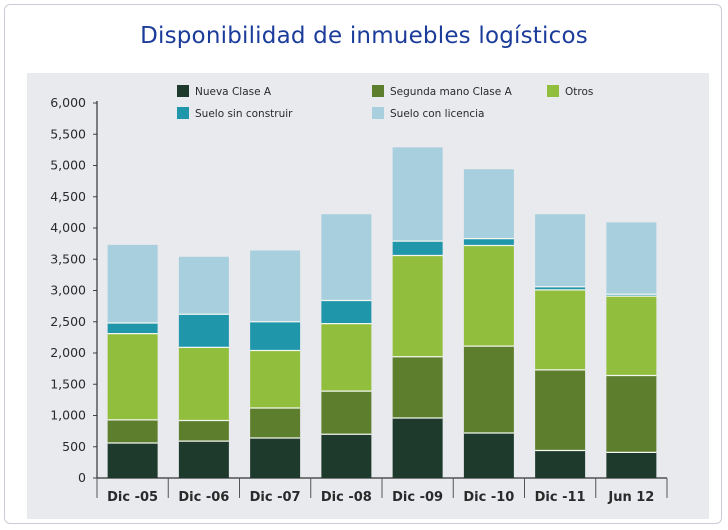  What do you see at coordinates (68, 321) in the screenshot?
I see `y-tick-label: 2,500` at bounding box center [68, 321].